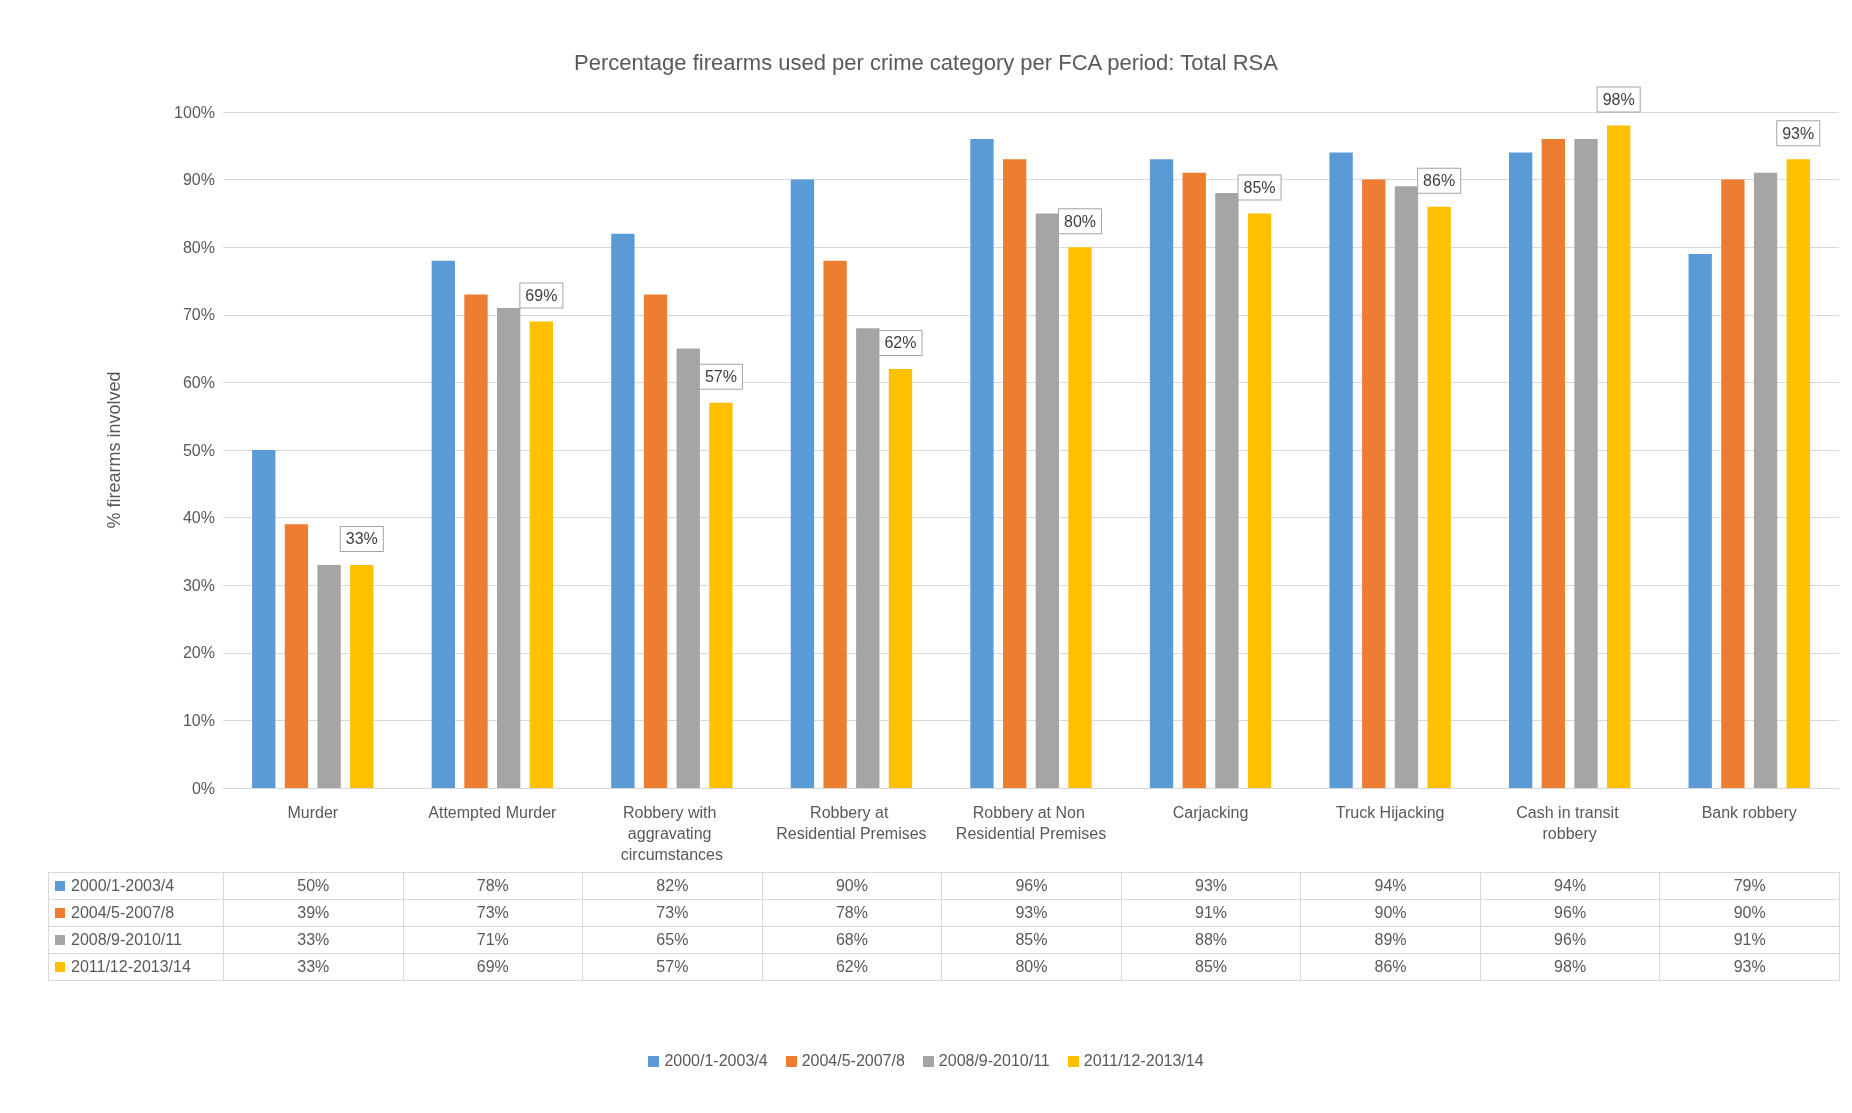 Image resolution: width=1852 pixels, height=1113 pixels. Describe the element at coordinates (198, 315) in the screenshot. I see `y-tick-label: 70%` at that location.